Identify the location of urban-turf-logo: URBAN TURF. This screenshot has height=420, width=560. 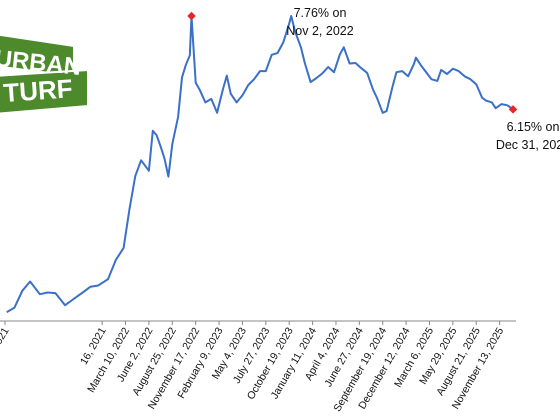
(44, 74).